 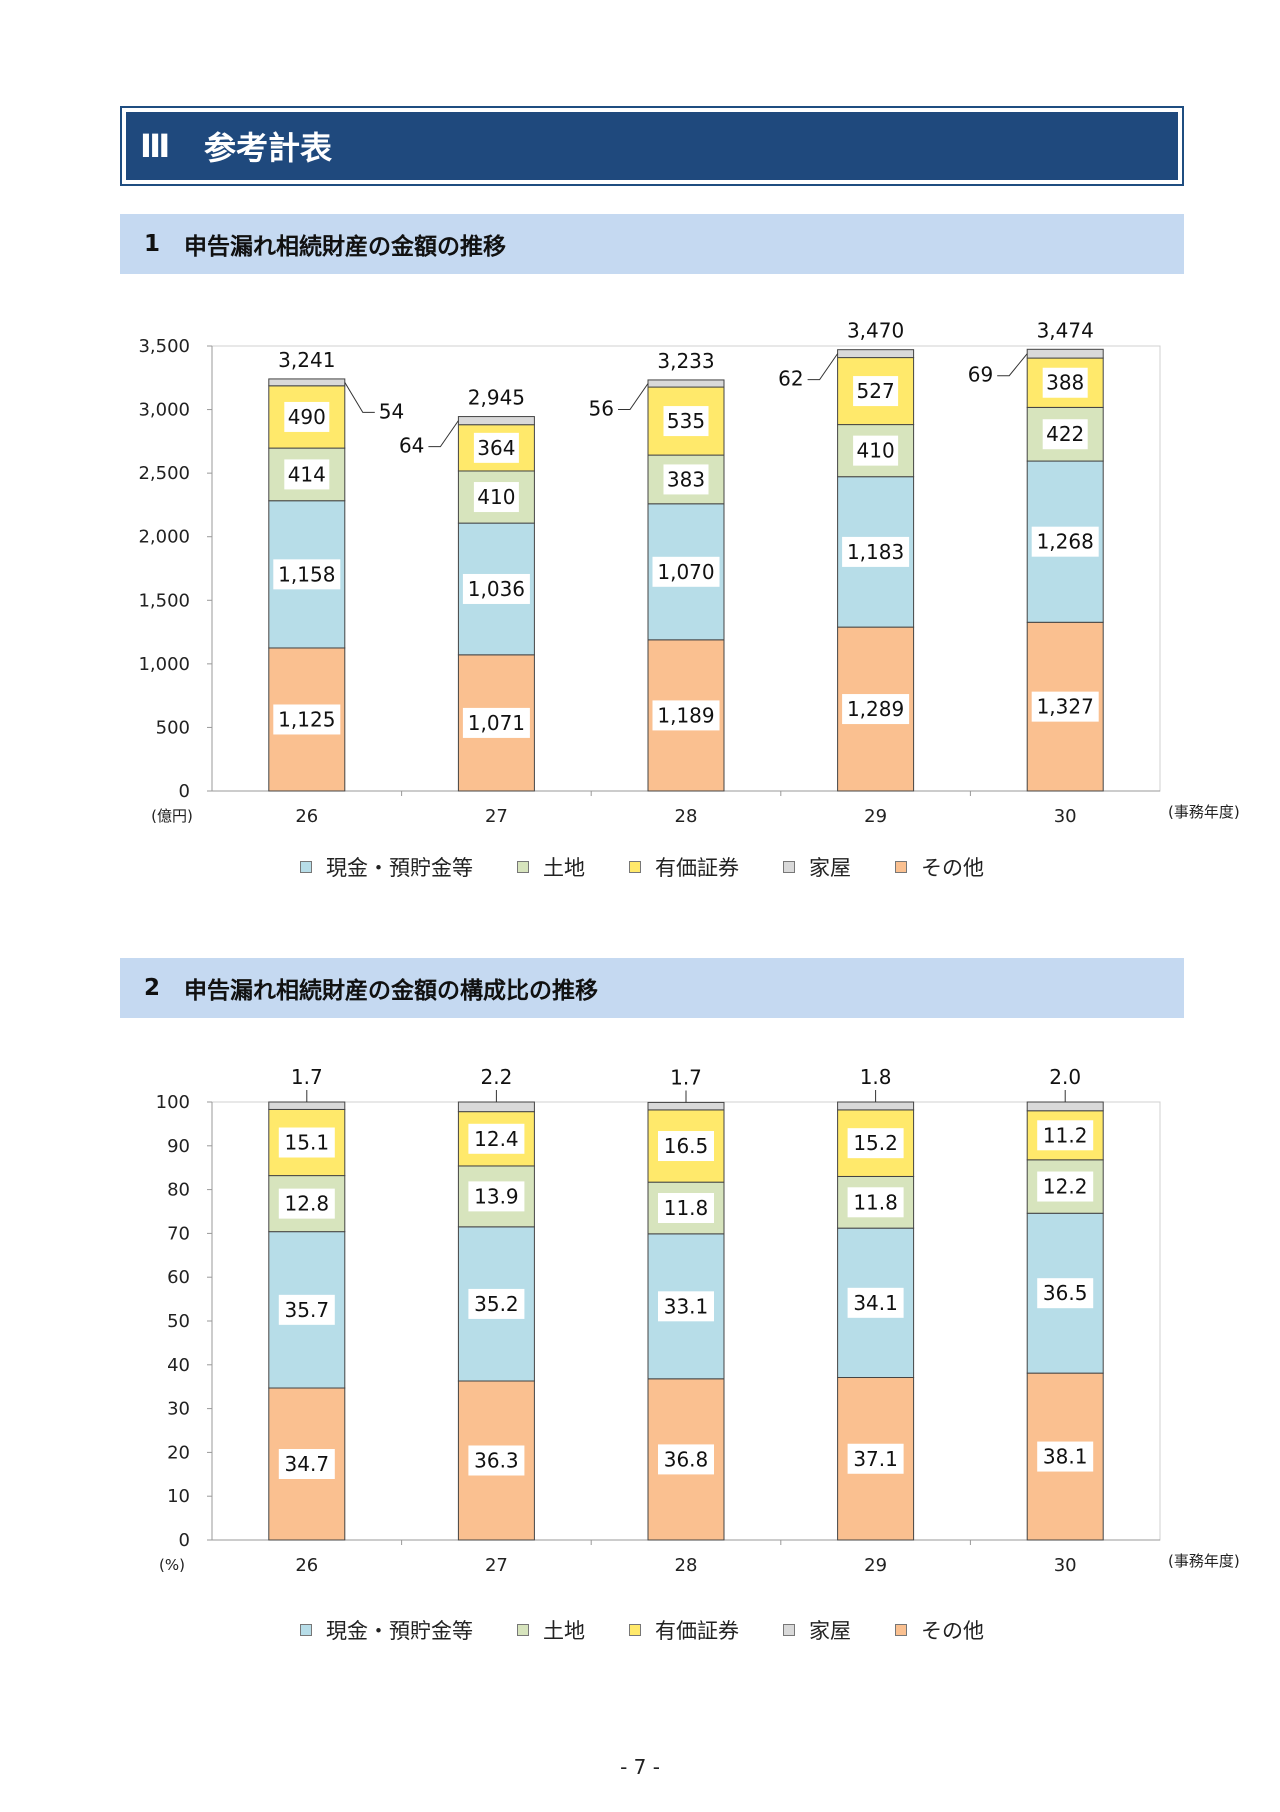 I want to click on amount-chart-data-label: 62, so click(x=790, y=379).